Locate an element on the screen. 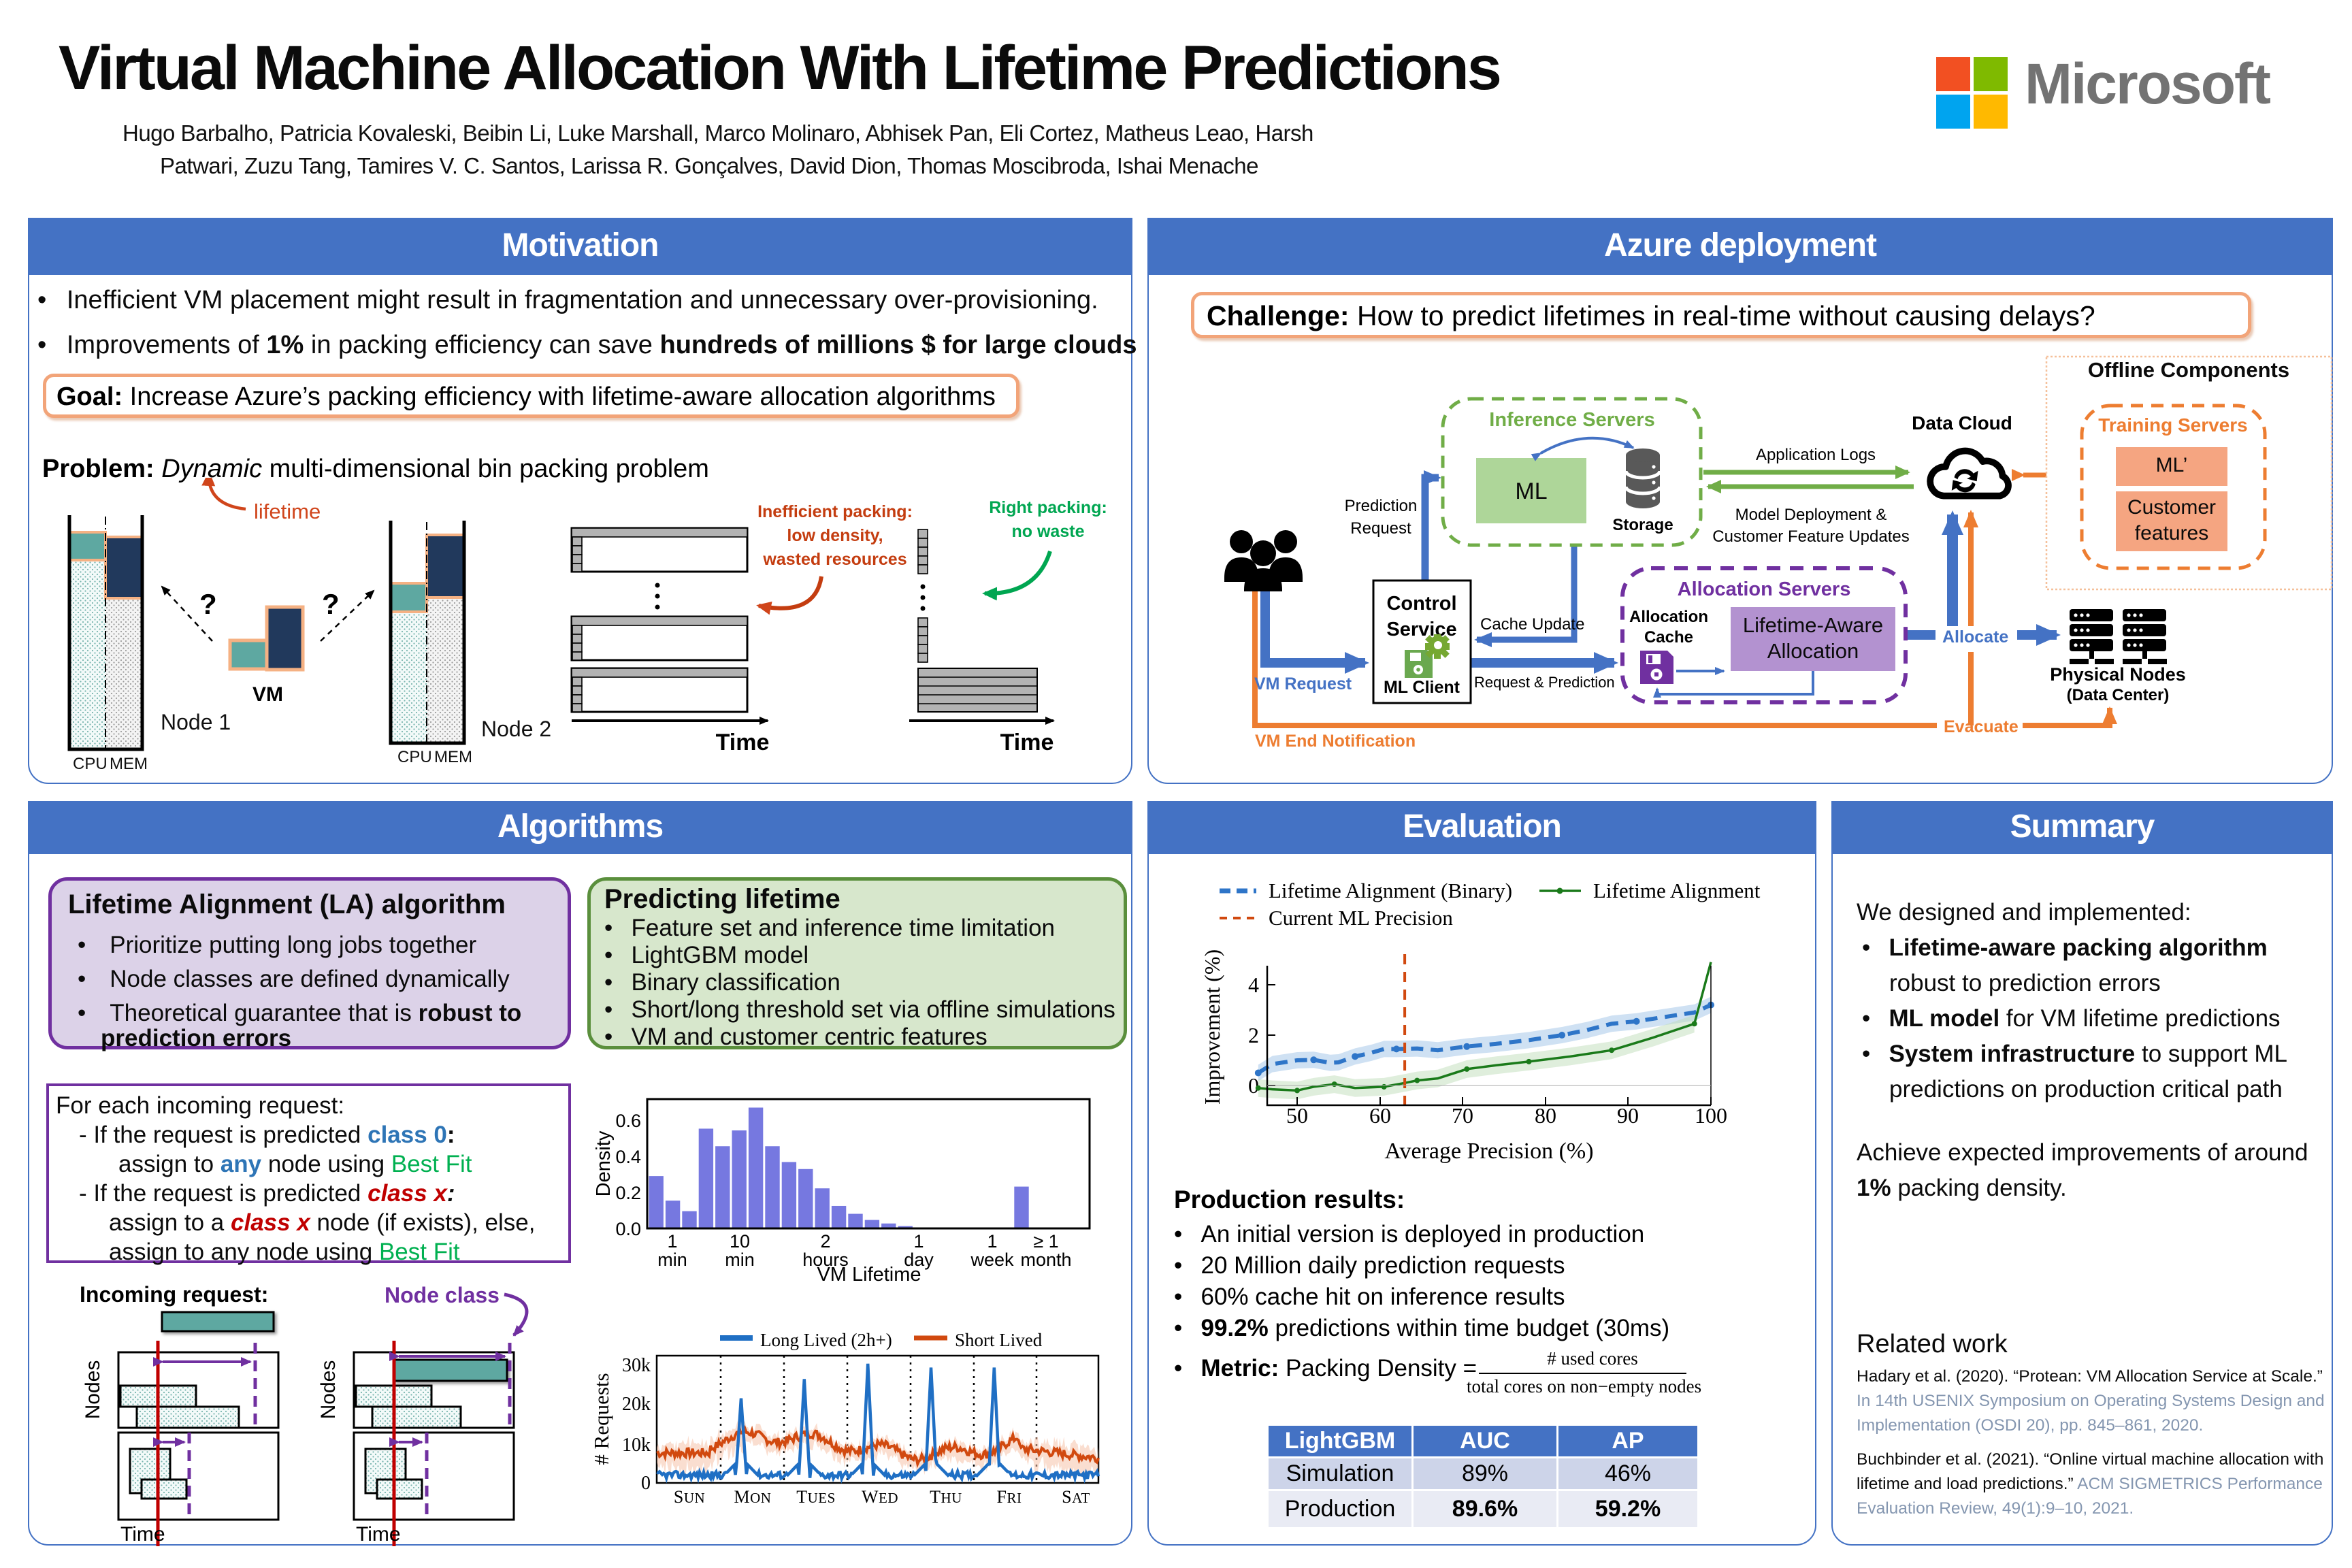 This screenshot has height=1568, width=2352. svg-text: 0.4 is located at coordinates (628, 1157).